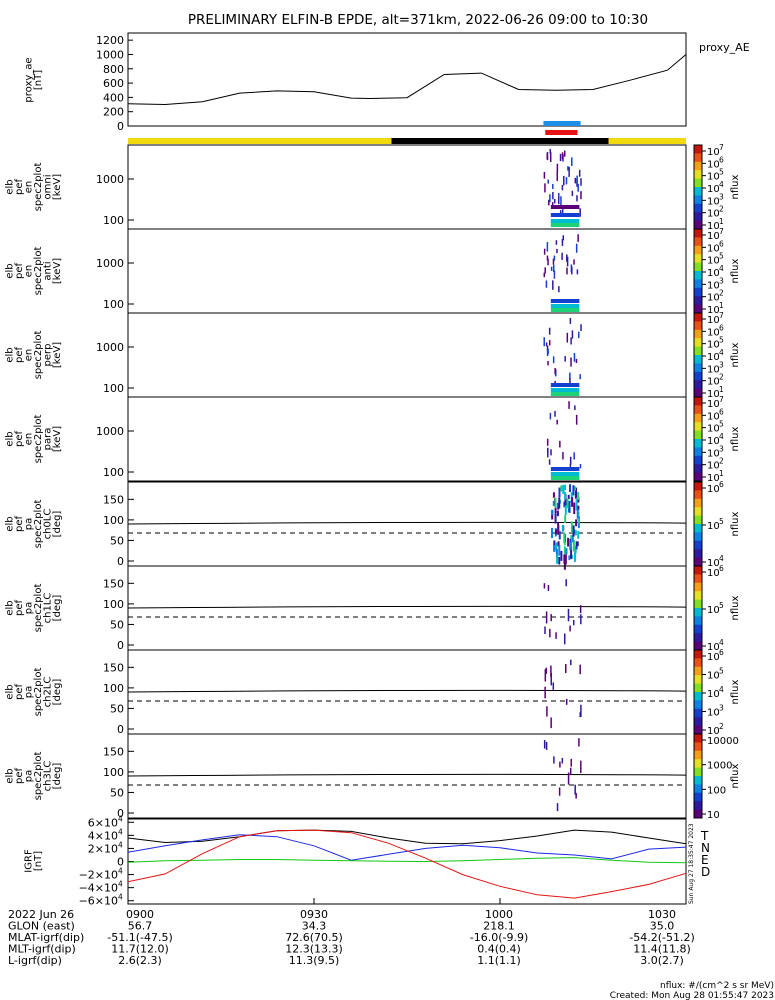 Image resolution: width=775 pixels, height=1000 pixels. I want to click on ephemeris-cell: 35.0, so click(662, 926).